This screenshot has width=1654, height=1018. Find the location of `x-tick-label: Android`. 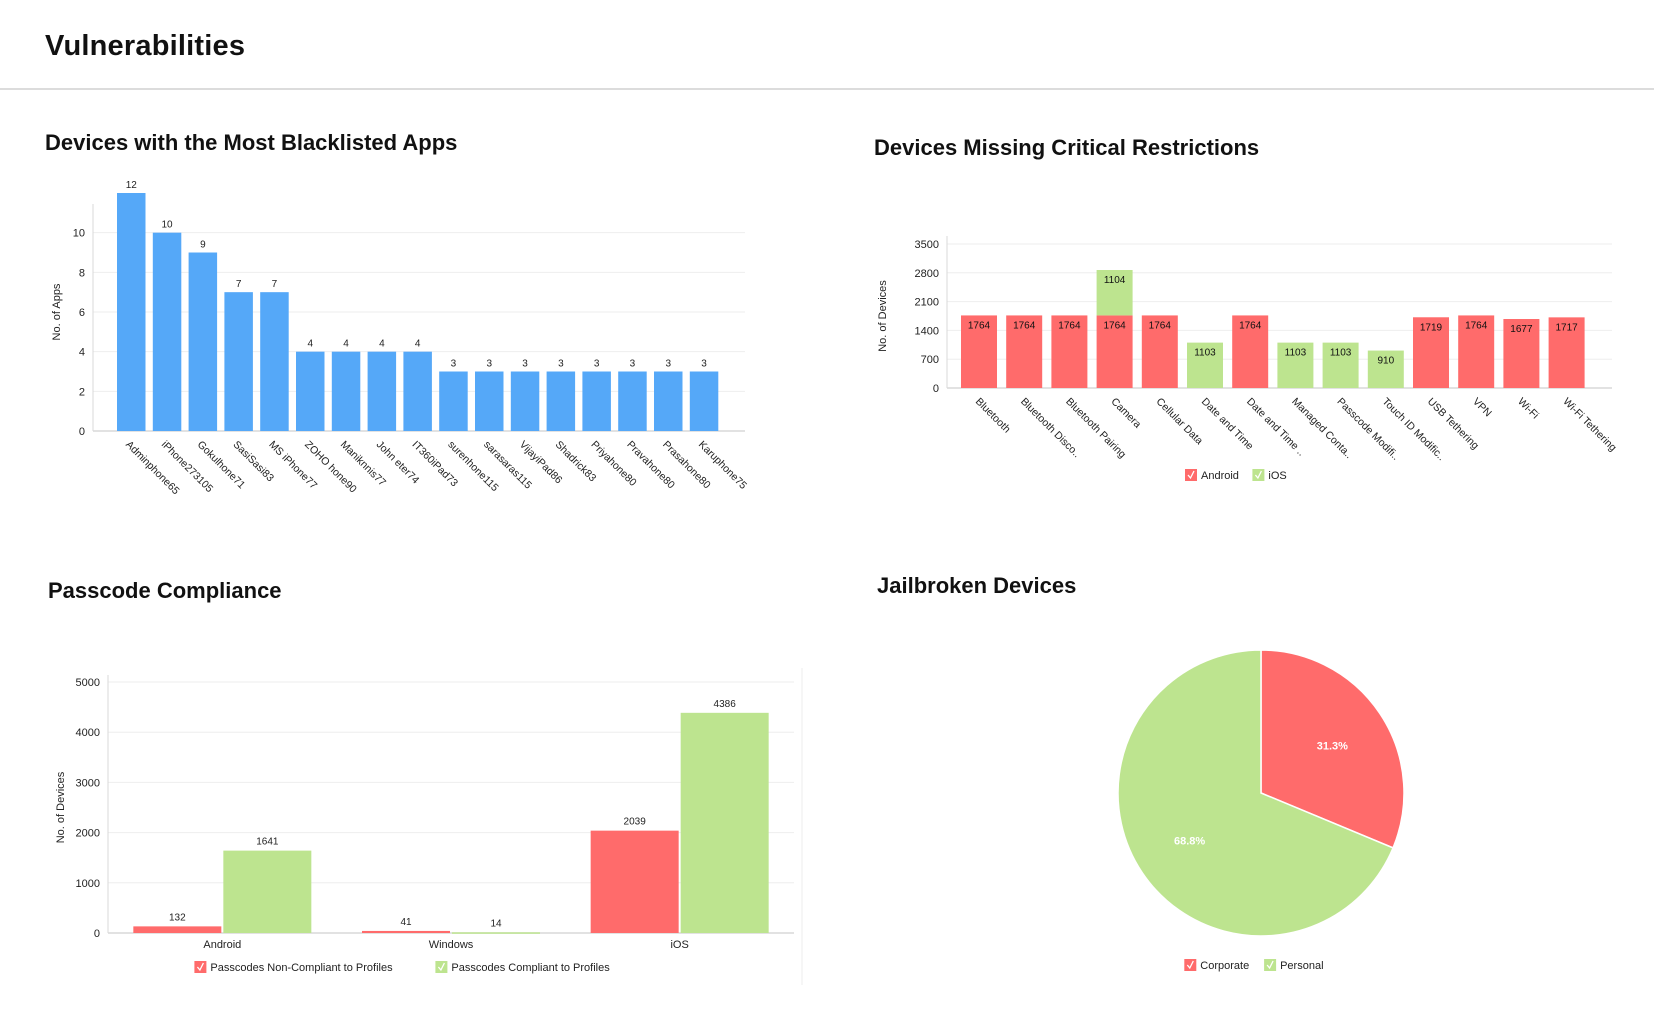

x-tick-label: Android is located at coordinates (222, 945).